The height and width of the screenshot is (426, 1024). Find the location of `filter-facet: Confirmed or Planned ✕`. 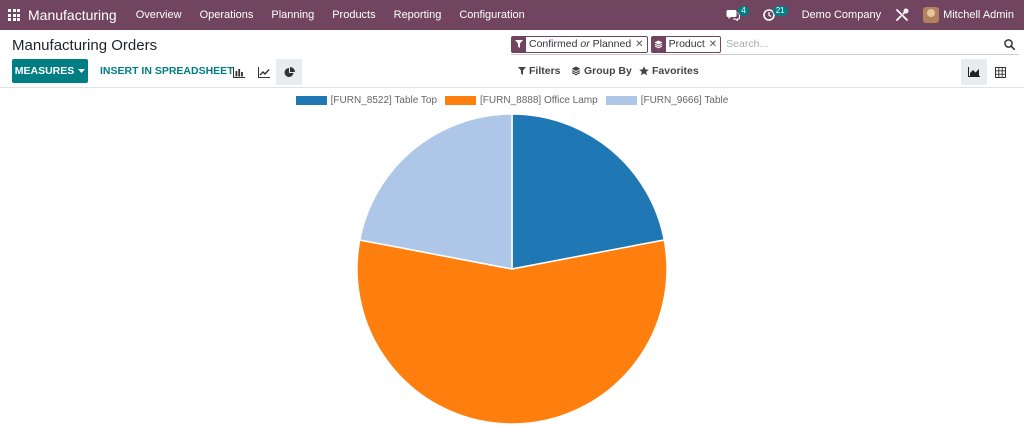

filter-facet: Confirmed or Planned ✕ is located at coordinates (579, 44).